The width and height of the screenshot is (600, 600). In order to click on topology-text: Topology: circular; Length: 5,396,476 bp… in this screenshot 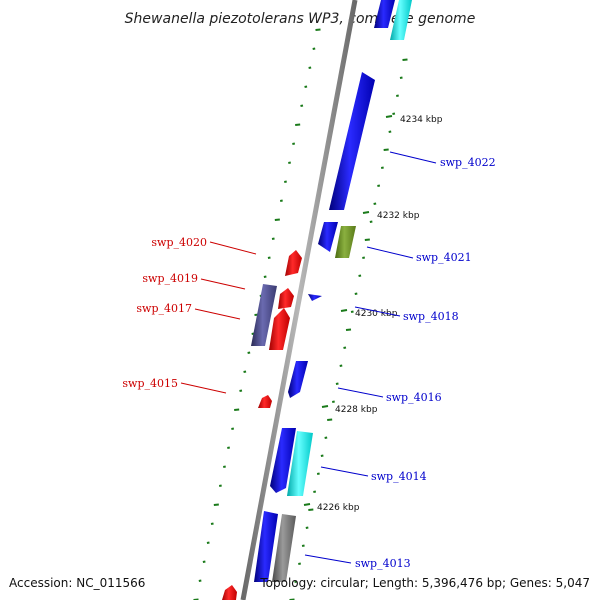, I will do `click(424, 583)`.